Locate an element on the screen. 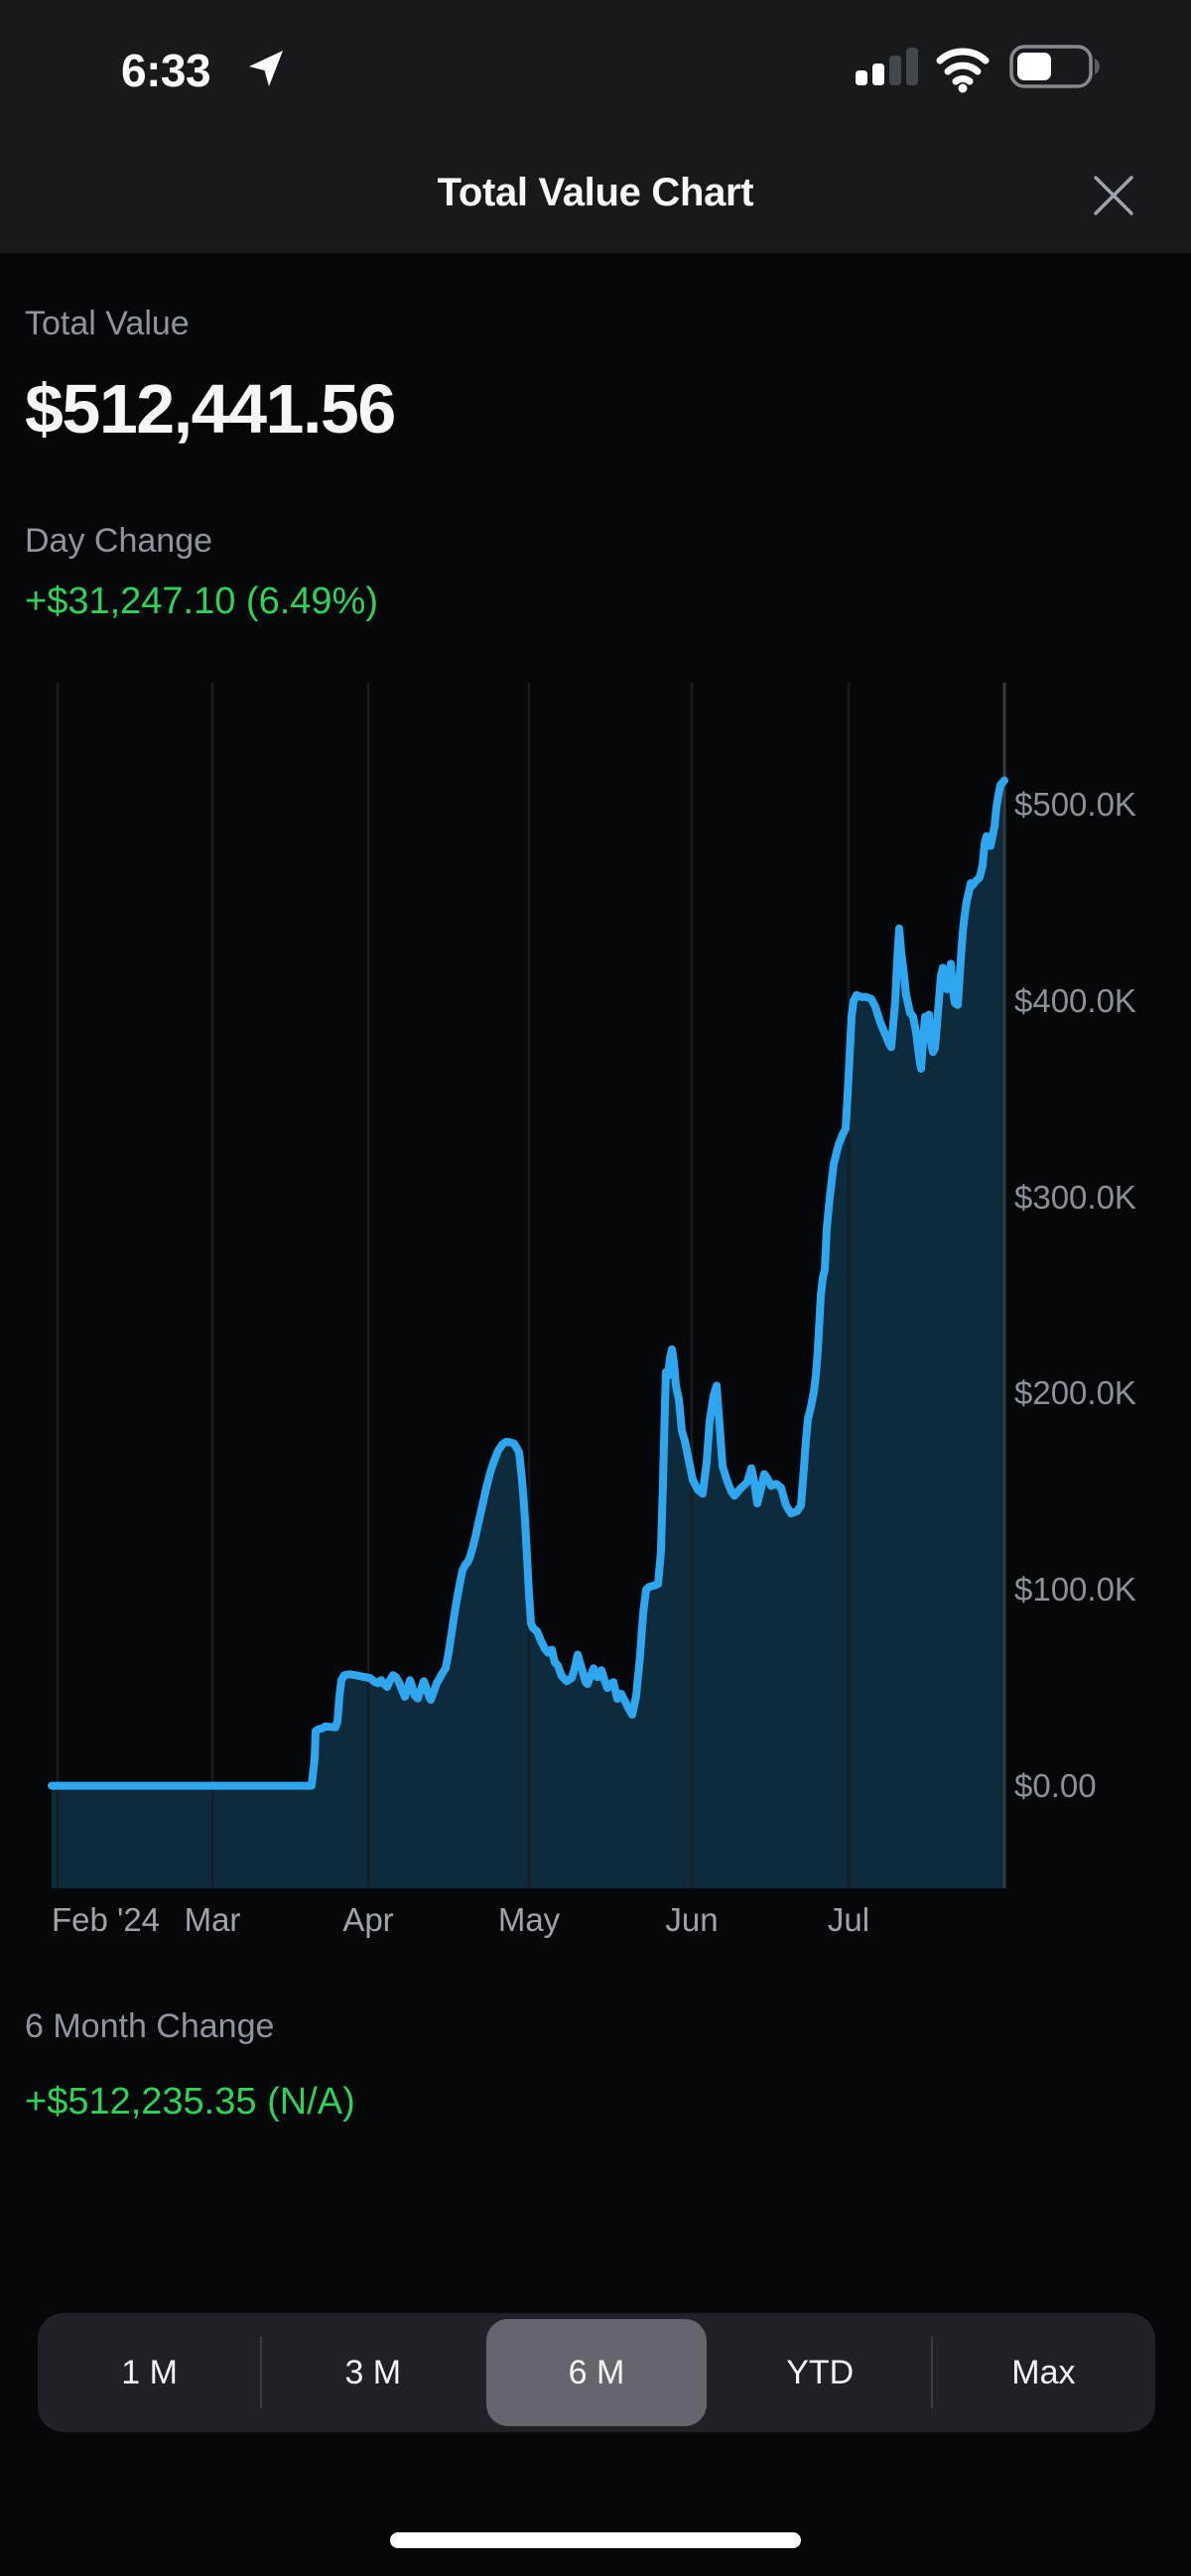  range-option-3m: 3 M is located at coordinates (372, 2373).